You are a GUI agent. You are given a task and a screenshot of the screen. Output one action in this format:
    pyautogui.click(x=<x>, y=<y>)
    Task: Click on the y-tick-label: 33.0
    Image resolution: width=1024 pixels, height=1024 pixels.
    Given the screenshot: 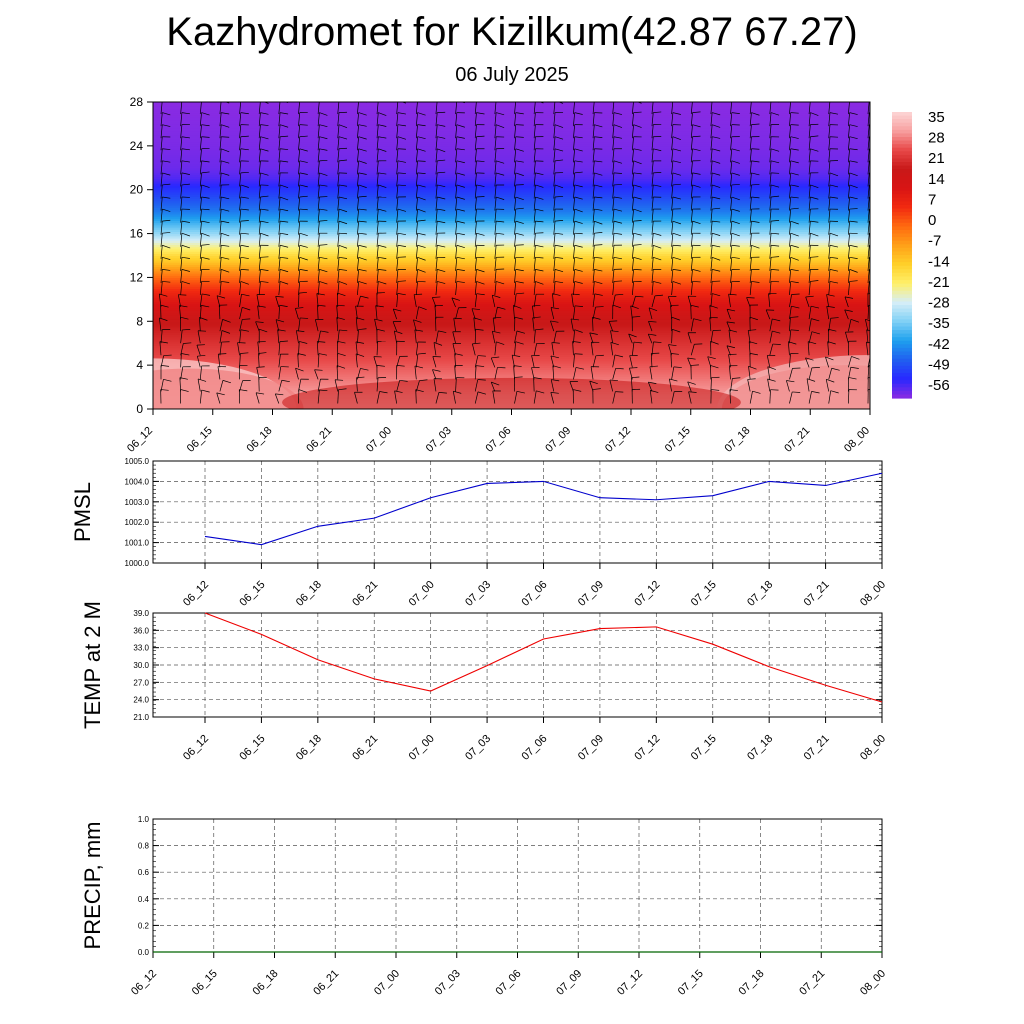 What is the action you would take?
    pyautogui.click(x=141, y=648)
    